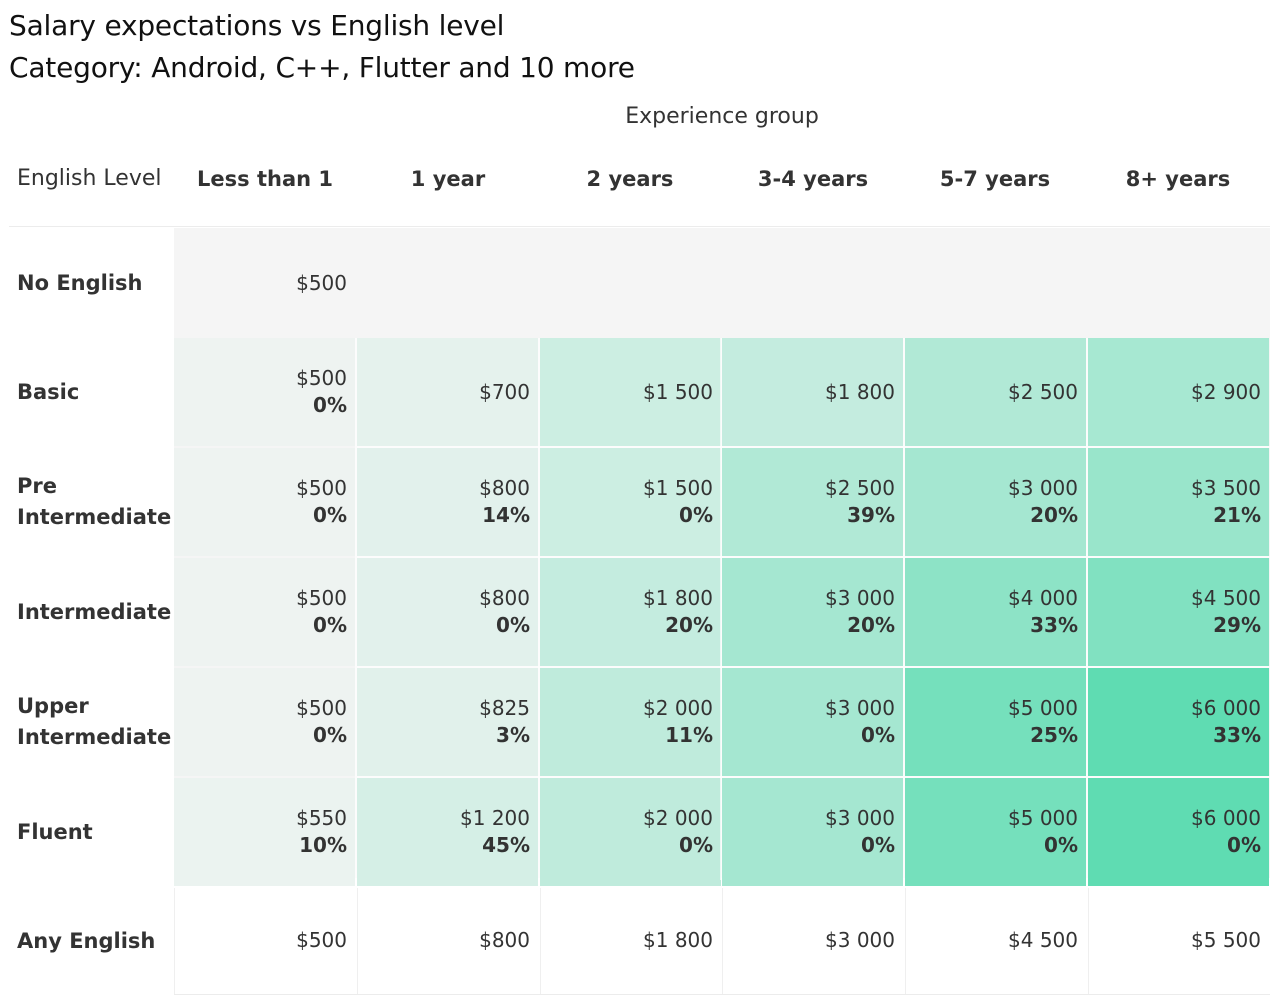 The height and width of the screenshot is (997, 1280). What do you see at coordinates (321, 940) in the screenshot?
I see `total-value: $500` at bounding box center [321, 940].